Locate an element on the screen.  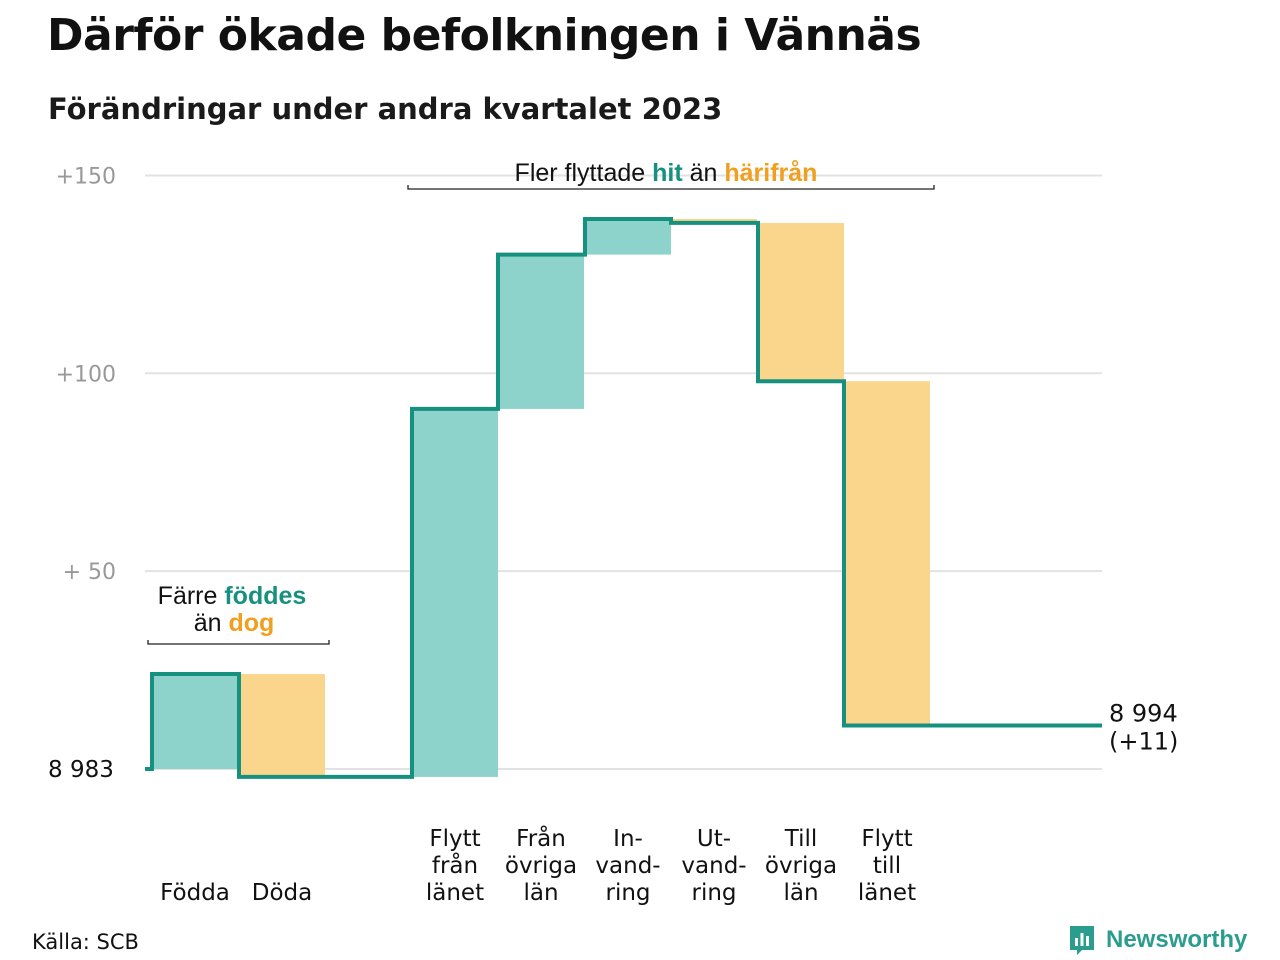
category-label: från is located at coordinates (455, 865).